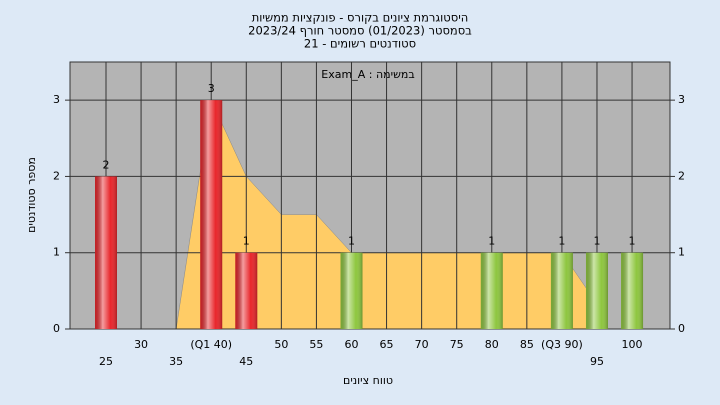 This screenshot has width=720, height=405. What do you see at coordinates (562, 344) in the screenshot?
I see `x-tick-label: (Q3 90)` at bounding box center [562, 344].